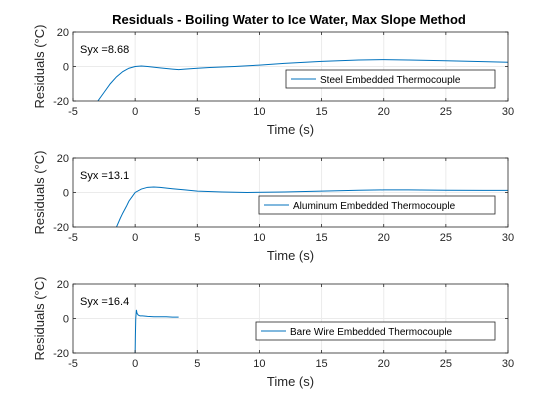  What do you see at coordinates (371, 332) in the screenshot?
I see `legend-label: Bare Wire Embedded Thermocouple` at bounding box center [371, 332].